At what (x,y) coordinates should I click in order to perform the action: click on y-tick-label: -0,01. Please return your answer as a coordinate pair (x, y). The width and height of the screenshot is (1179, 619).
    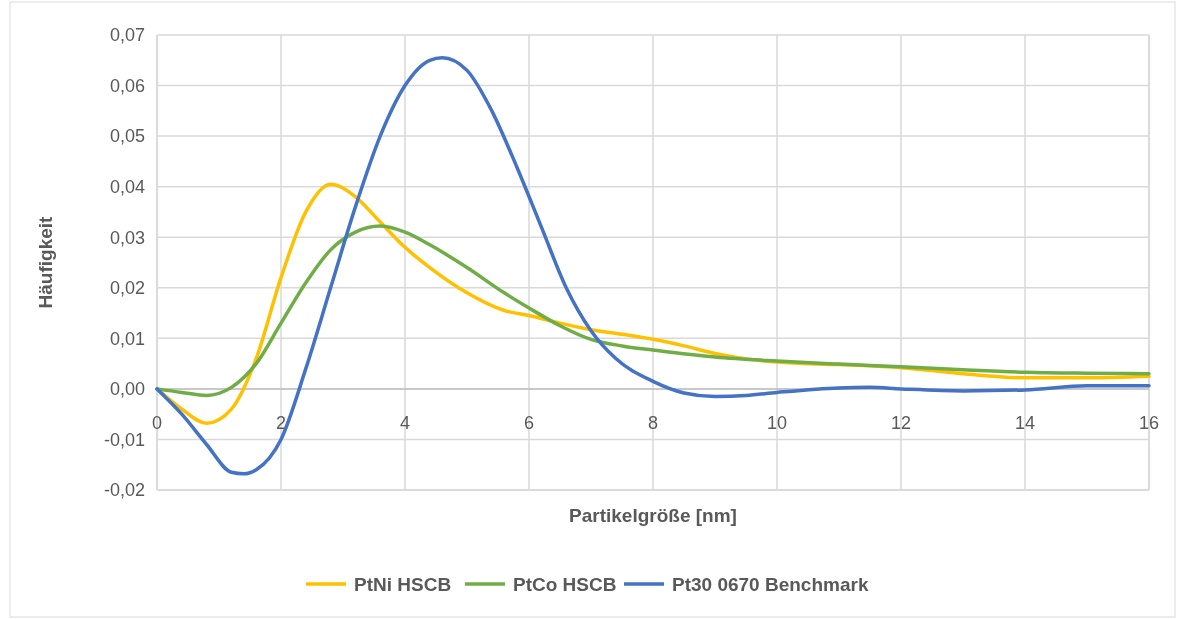
    Looking at the image, I should click on (124, 439).